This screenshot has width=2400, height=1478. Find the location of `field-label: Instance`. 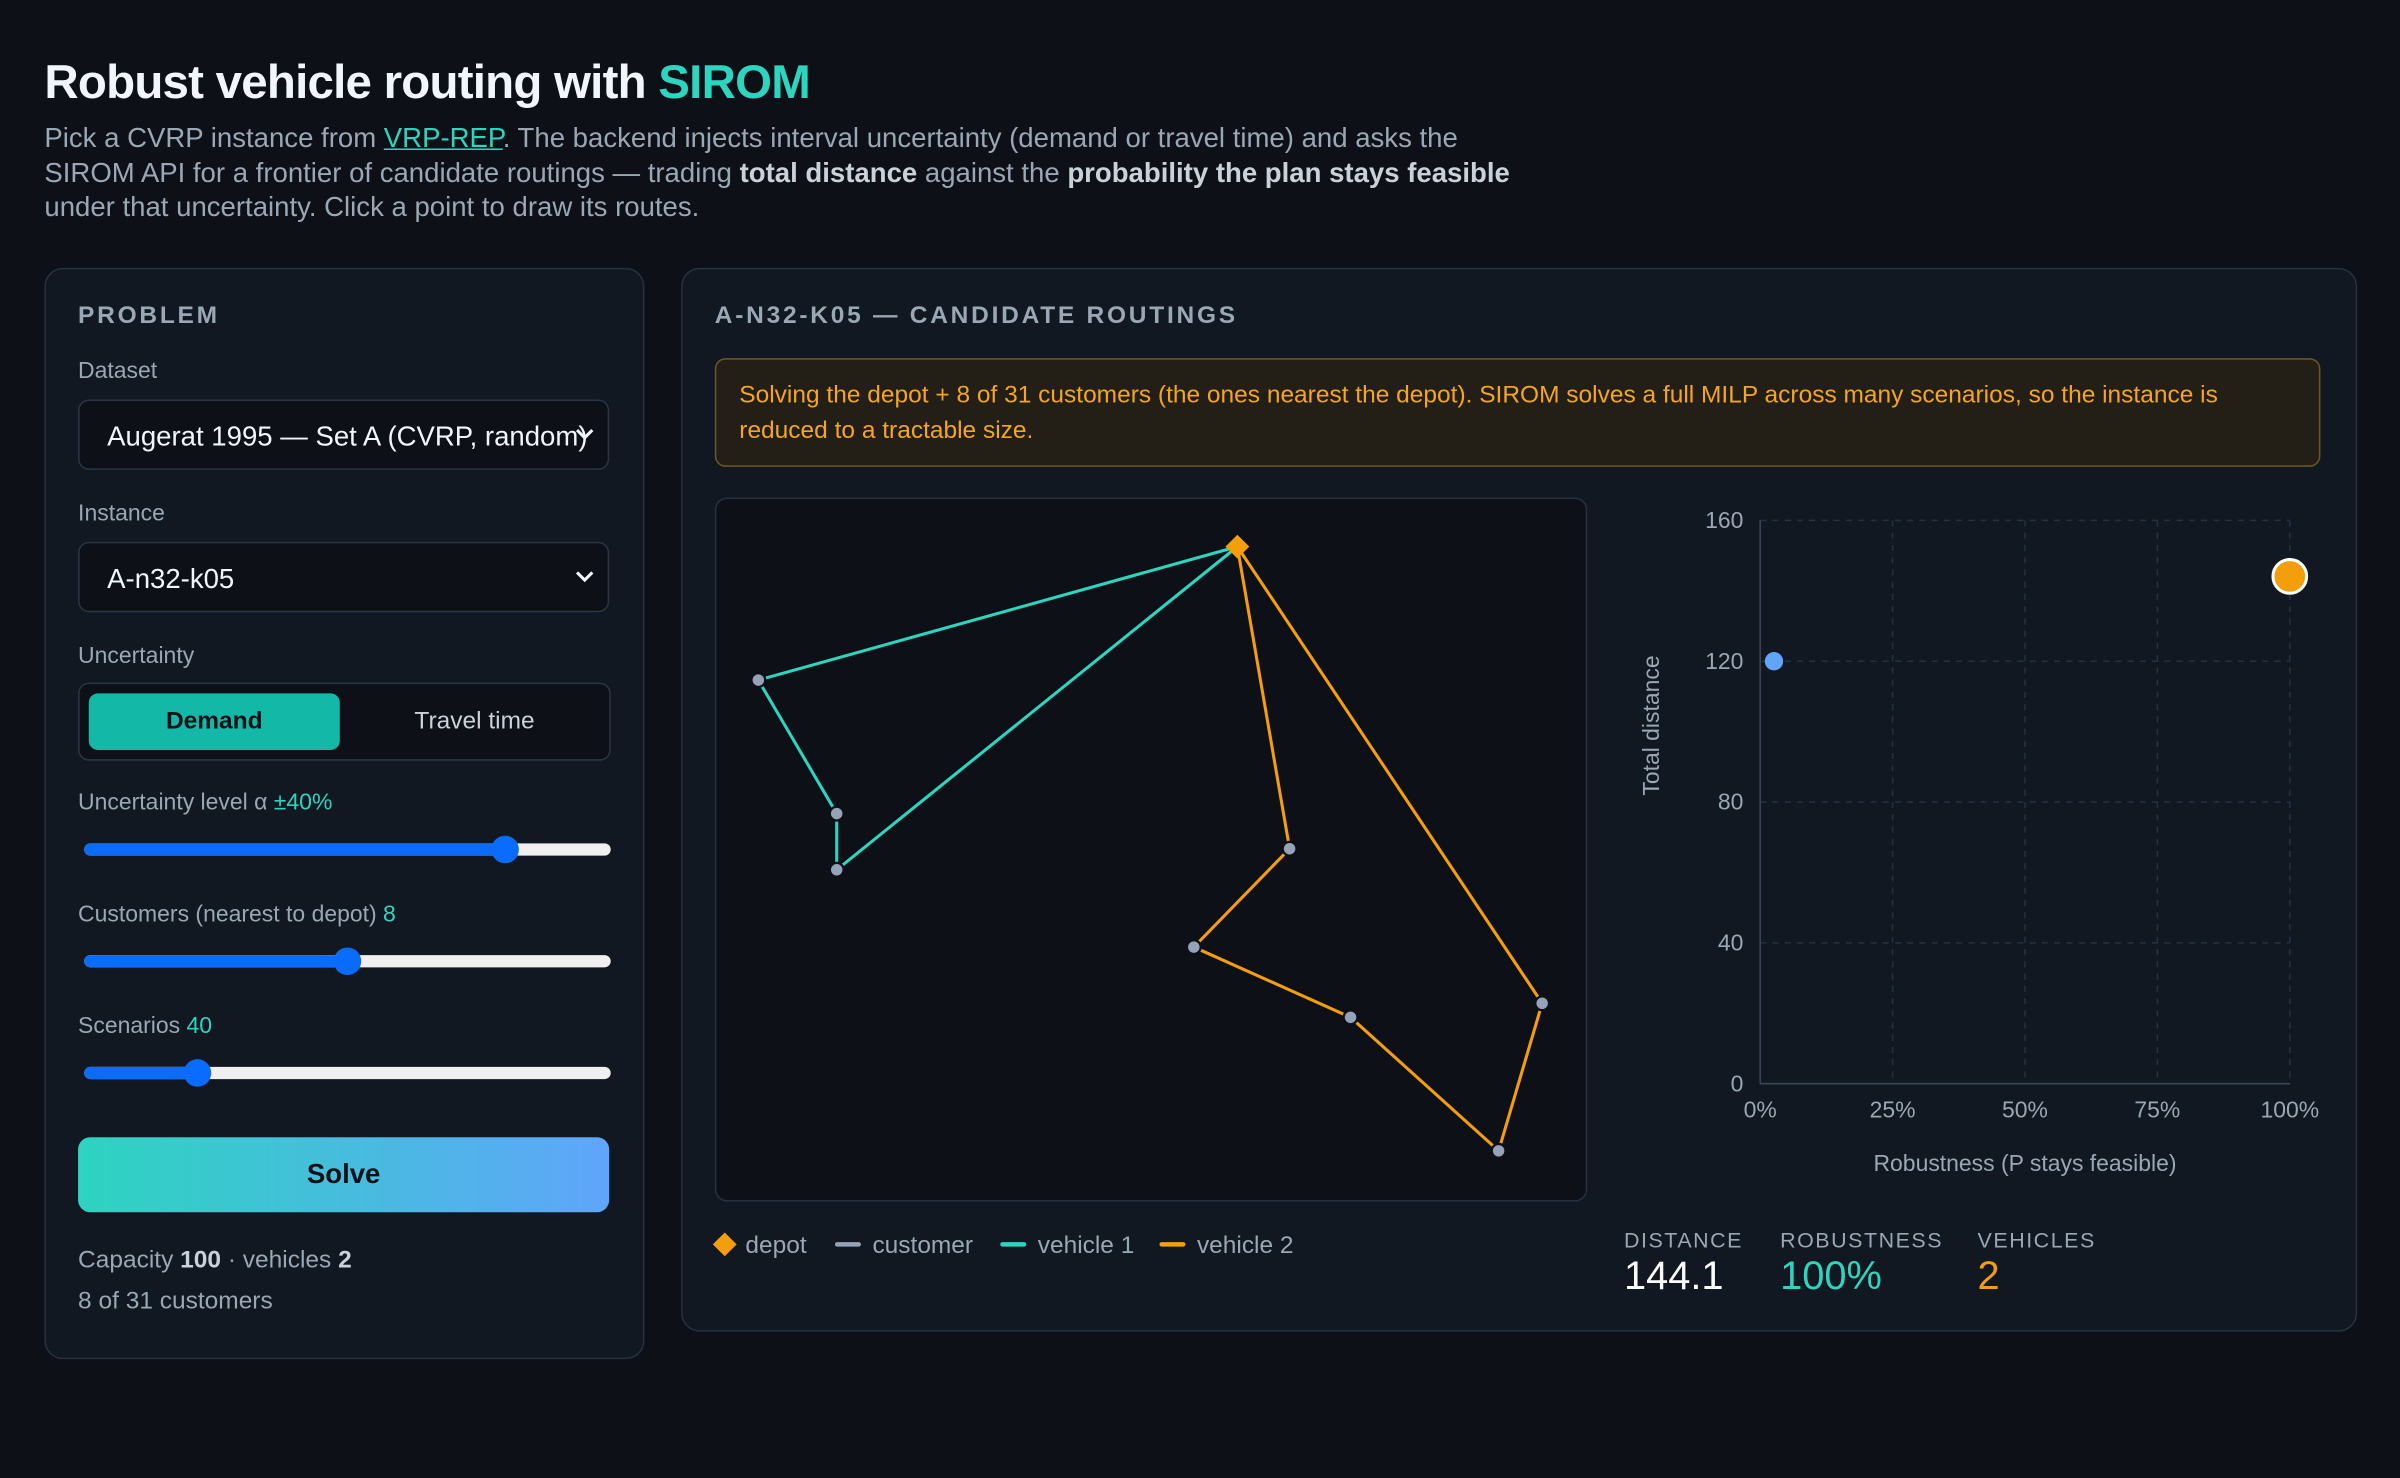

field-label: Instance is located at coordinates (121, 513).